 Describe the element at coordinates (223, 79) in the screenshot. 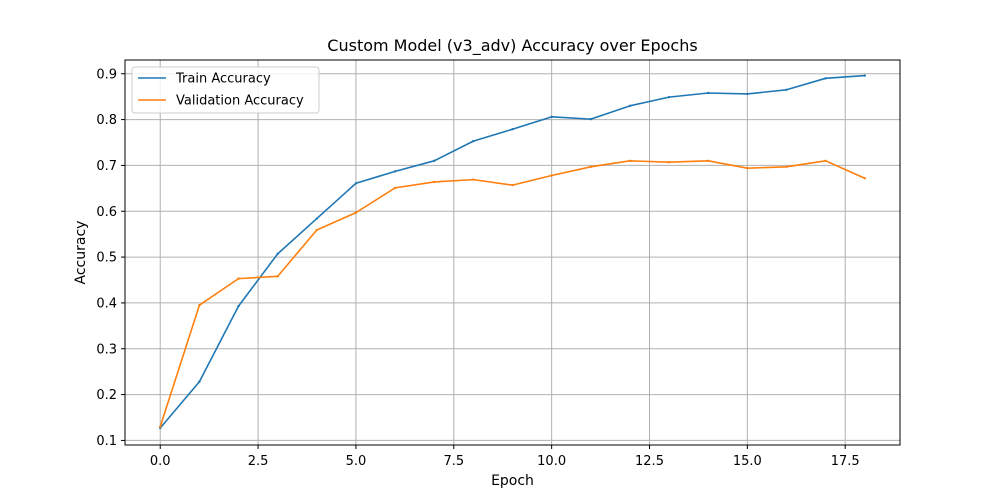

I see `legend-label: Train Accuracy` at that location.